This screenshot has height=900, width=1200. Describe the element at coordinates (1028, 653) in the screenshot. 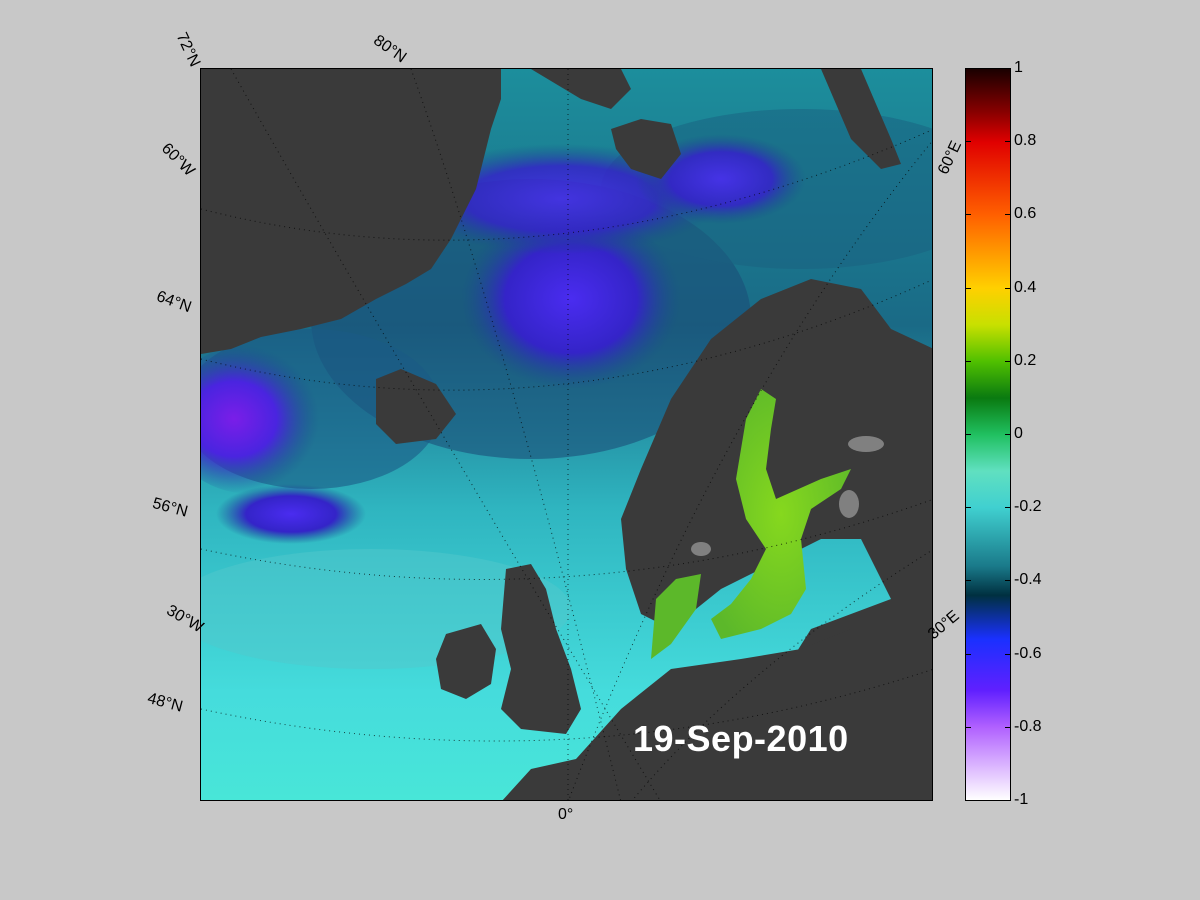

I see `colorbar-tick-label: -0.6` at that location.